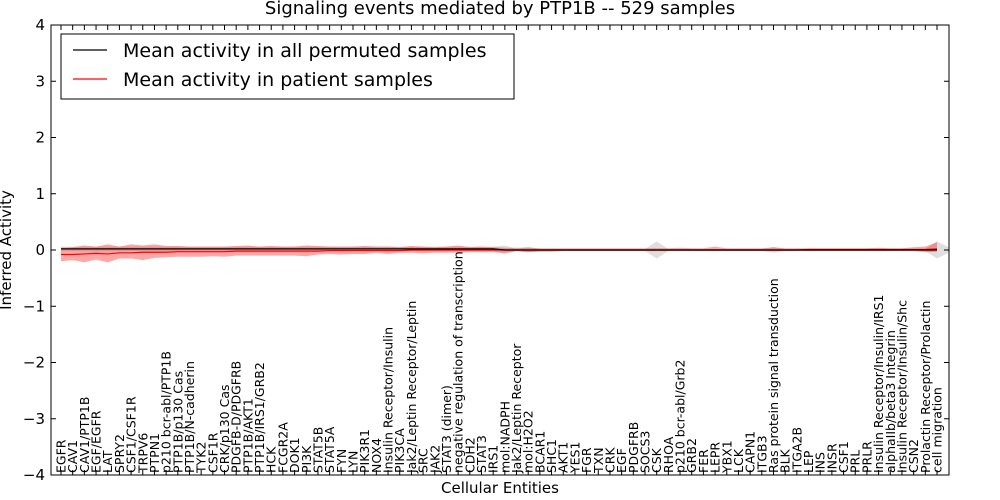  Describe the element at coordinates (341, 461) in the screenshot. I see `category-label: FYN` at that location.